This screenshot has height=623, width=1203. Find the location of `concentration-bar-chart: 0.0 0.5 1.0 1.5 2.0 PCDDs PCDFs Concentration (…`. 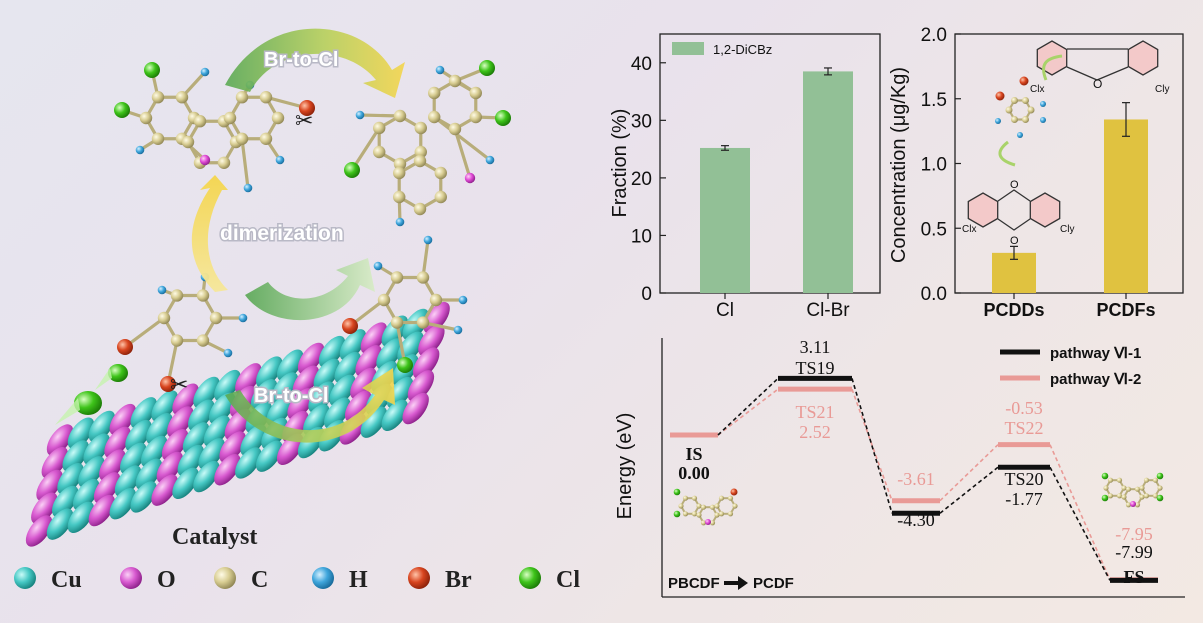

concentration-bar-chart: 0.0 0.5 1.0 1.5 2.0 PCDDs PCDFs Concentration (… is located at coordinates (1036, 172).